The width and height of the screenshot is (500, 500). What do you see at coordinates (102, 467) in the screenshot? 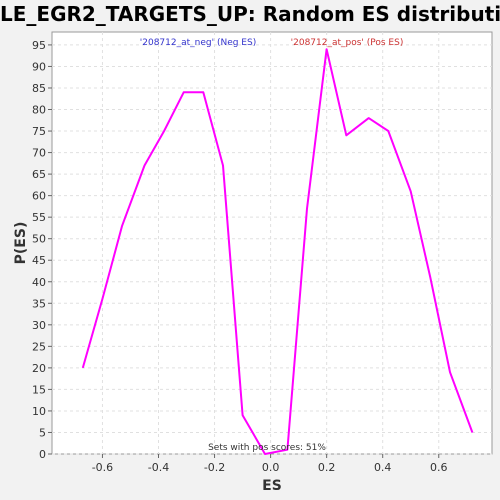
I see `x-tick-label: -0.6` at bounding box center [102, 467].